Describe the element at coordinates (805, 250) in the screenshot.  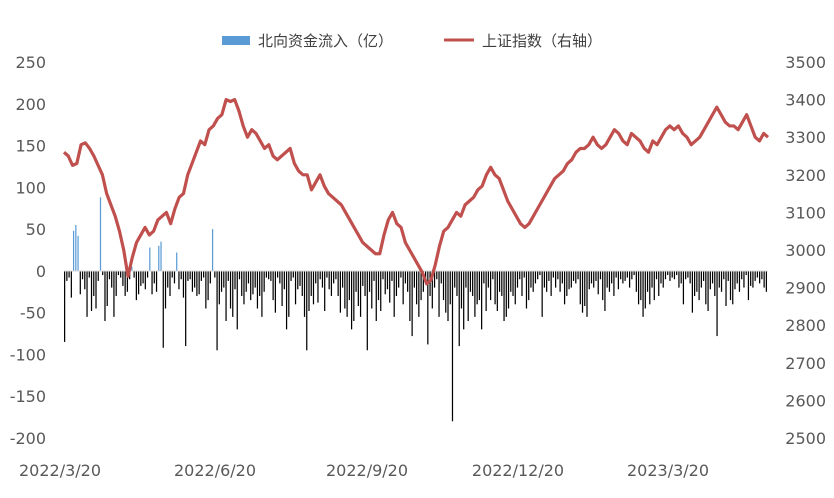
I see `y-right-tick-label: 3000` at that location.